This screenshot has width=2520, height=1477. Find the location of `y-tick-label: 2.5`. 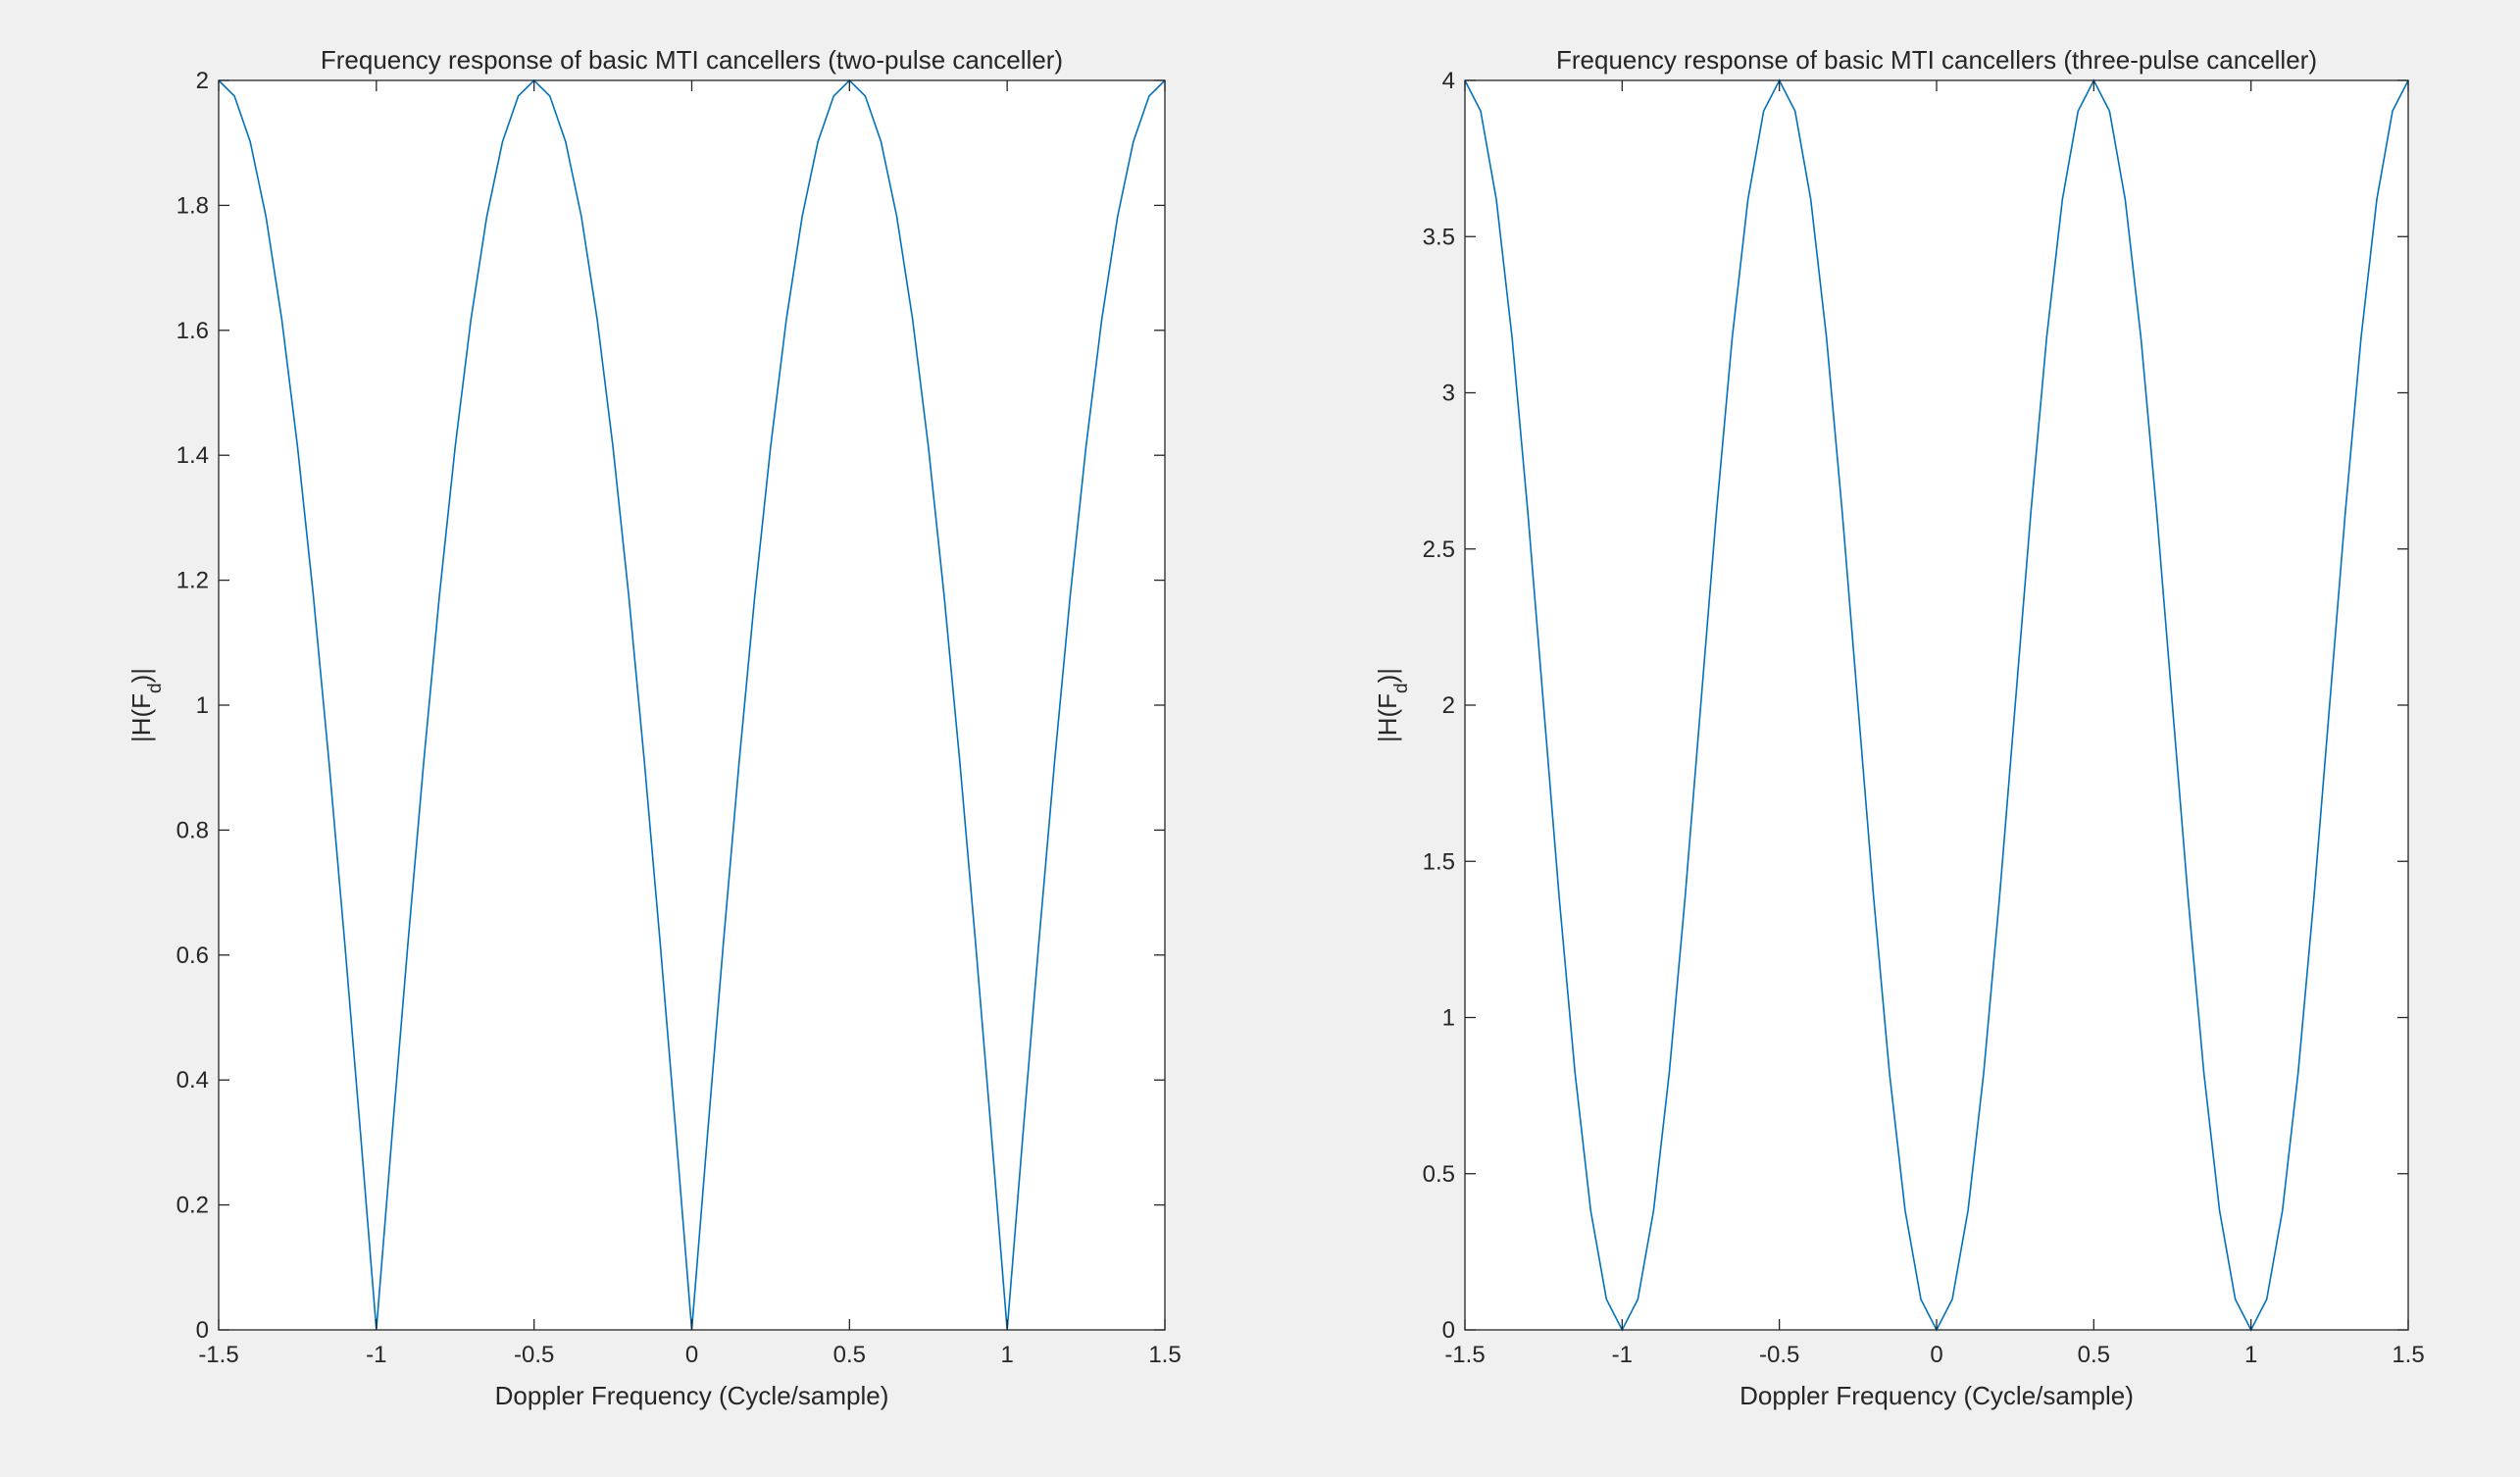

y-tick-label: 2.5 is located at coordinates (1439, 549).